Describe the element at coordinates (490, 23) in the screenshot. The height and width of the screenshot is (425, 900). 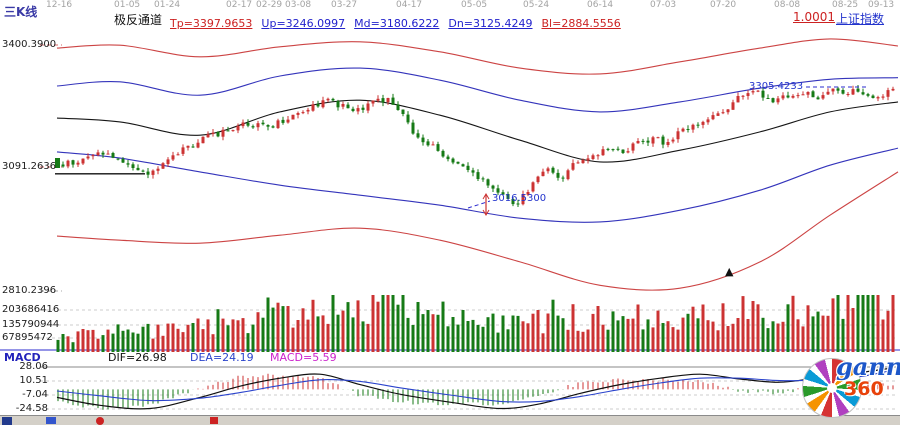
I see `indicator-value: Dn=3125.4249` at that location.